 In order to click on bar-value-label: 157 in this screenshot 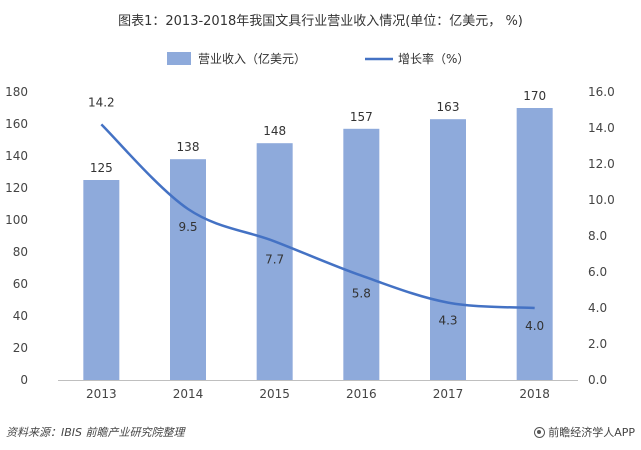, I will do `click(361, 117)`.